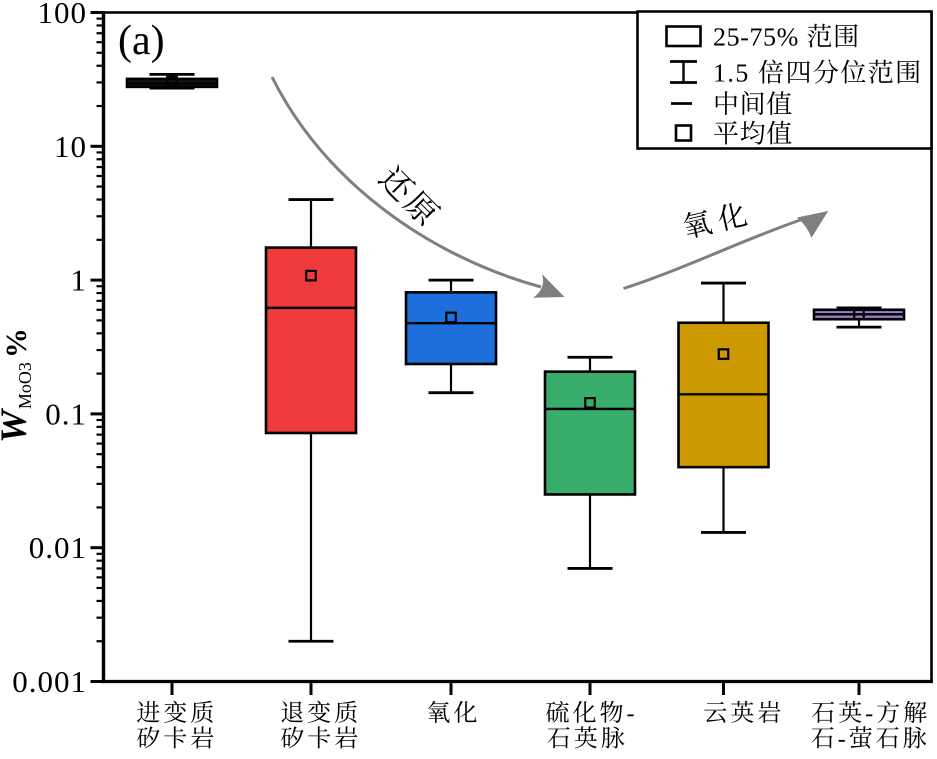 The width and height of the screenshot is (937, 759). Describe the element at coordinates (49, 681) in the screenshot. I see `y-tick-label: 0.001` at that location.